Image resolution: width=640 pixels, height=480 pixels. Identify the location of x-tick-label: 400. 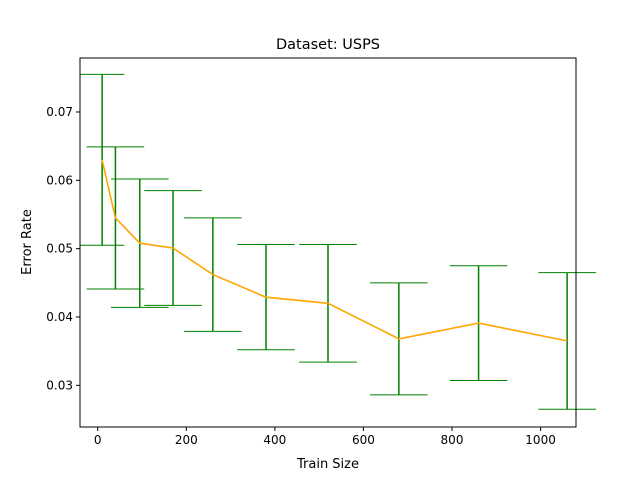
(274, 440).